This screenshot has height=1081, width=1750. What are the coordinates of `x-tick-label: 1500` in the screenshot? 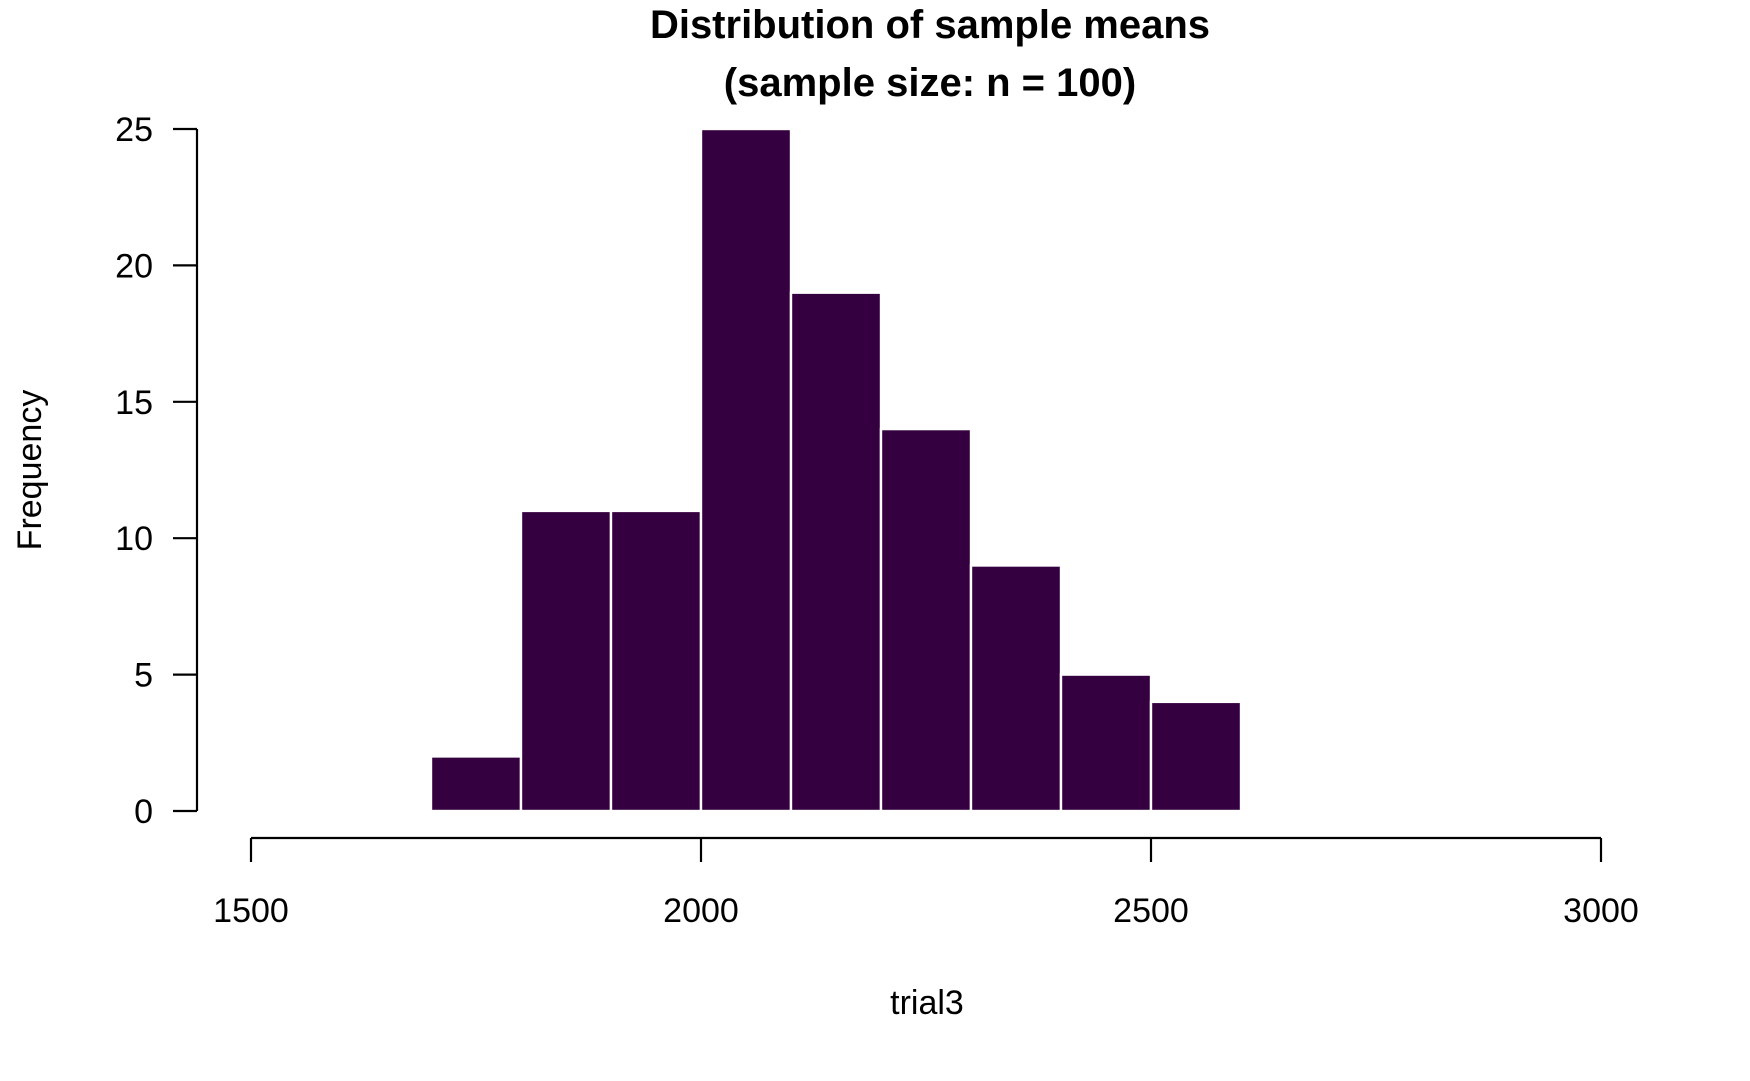 It's located at (251, 911).